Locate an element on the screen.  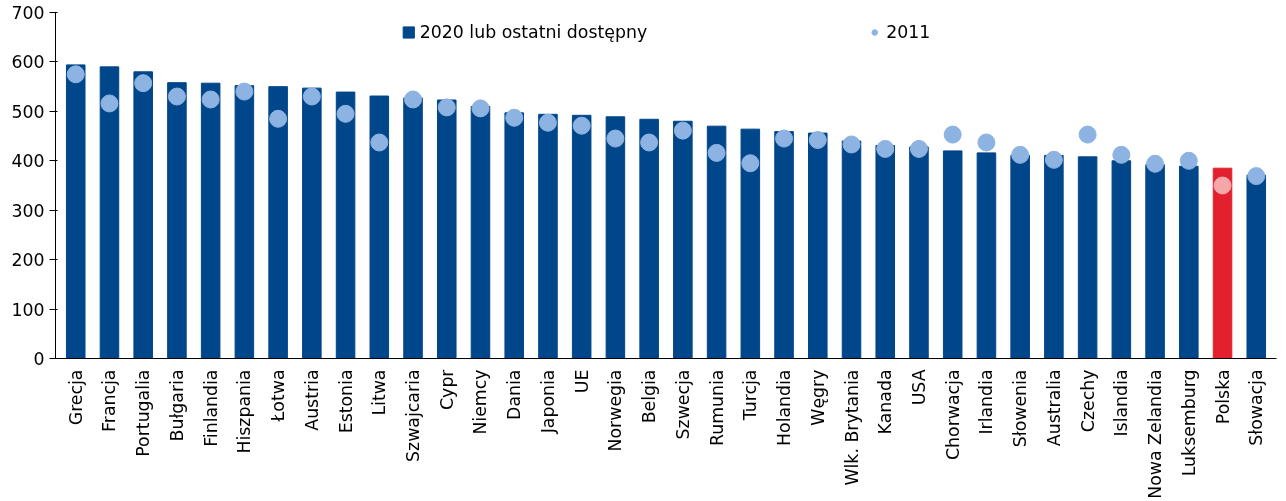
x-tick-label: Dania is located at coordinates (514, 394).